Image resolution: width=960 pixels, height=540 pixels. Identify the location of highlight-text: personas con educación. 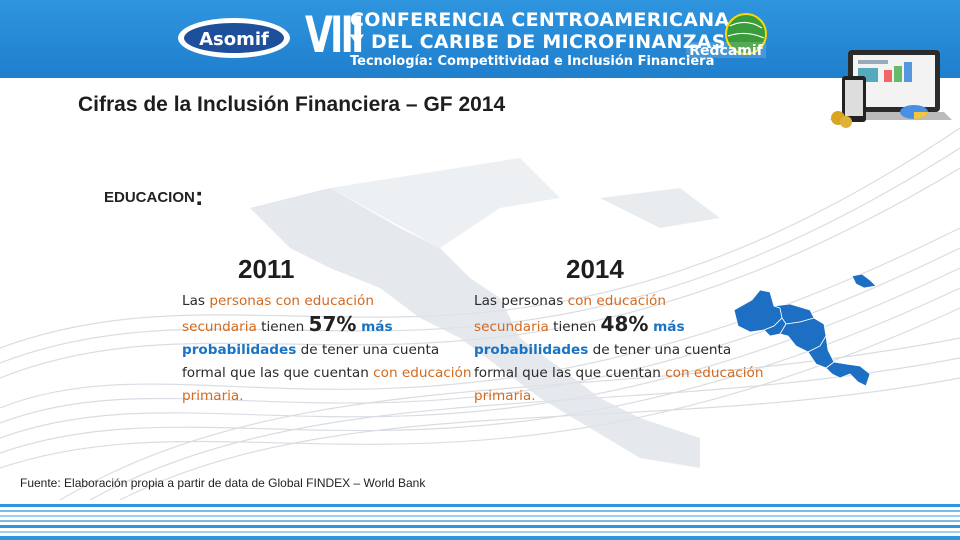
(291, 301).